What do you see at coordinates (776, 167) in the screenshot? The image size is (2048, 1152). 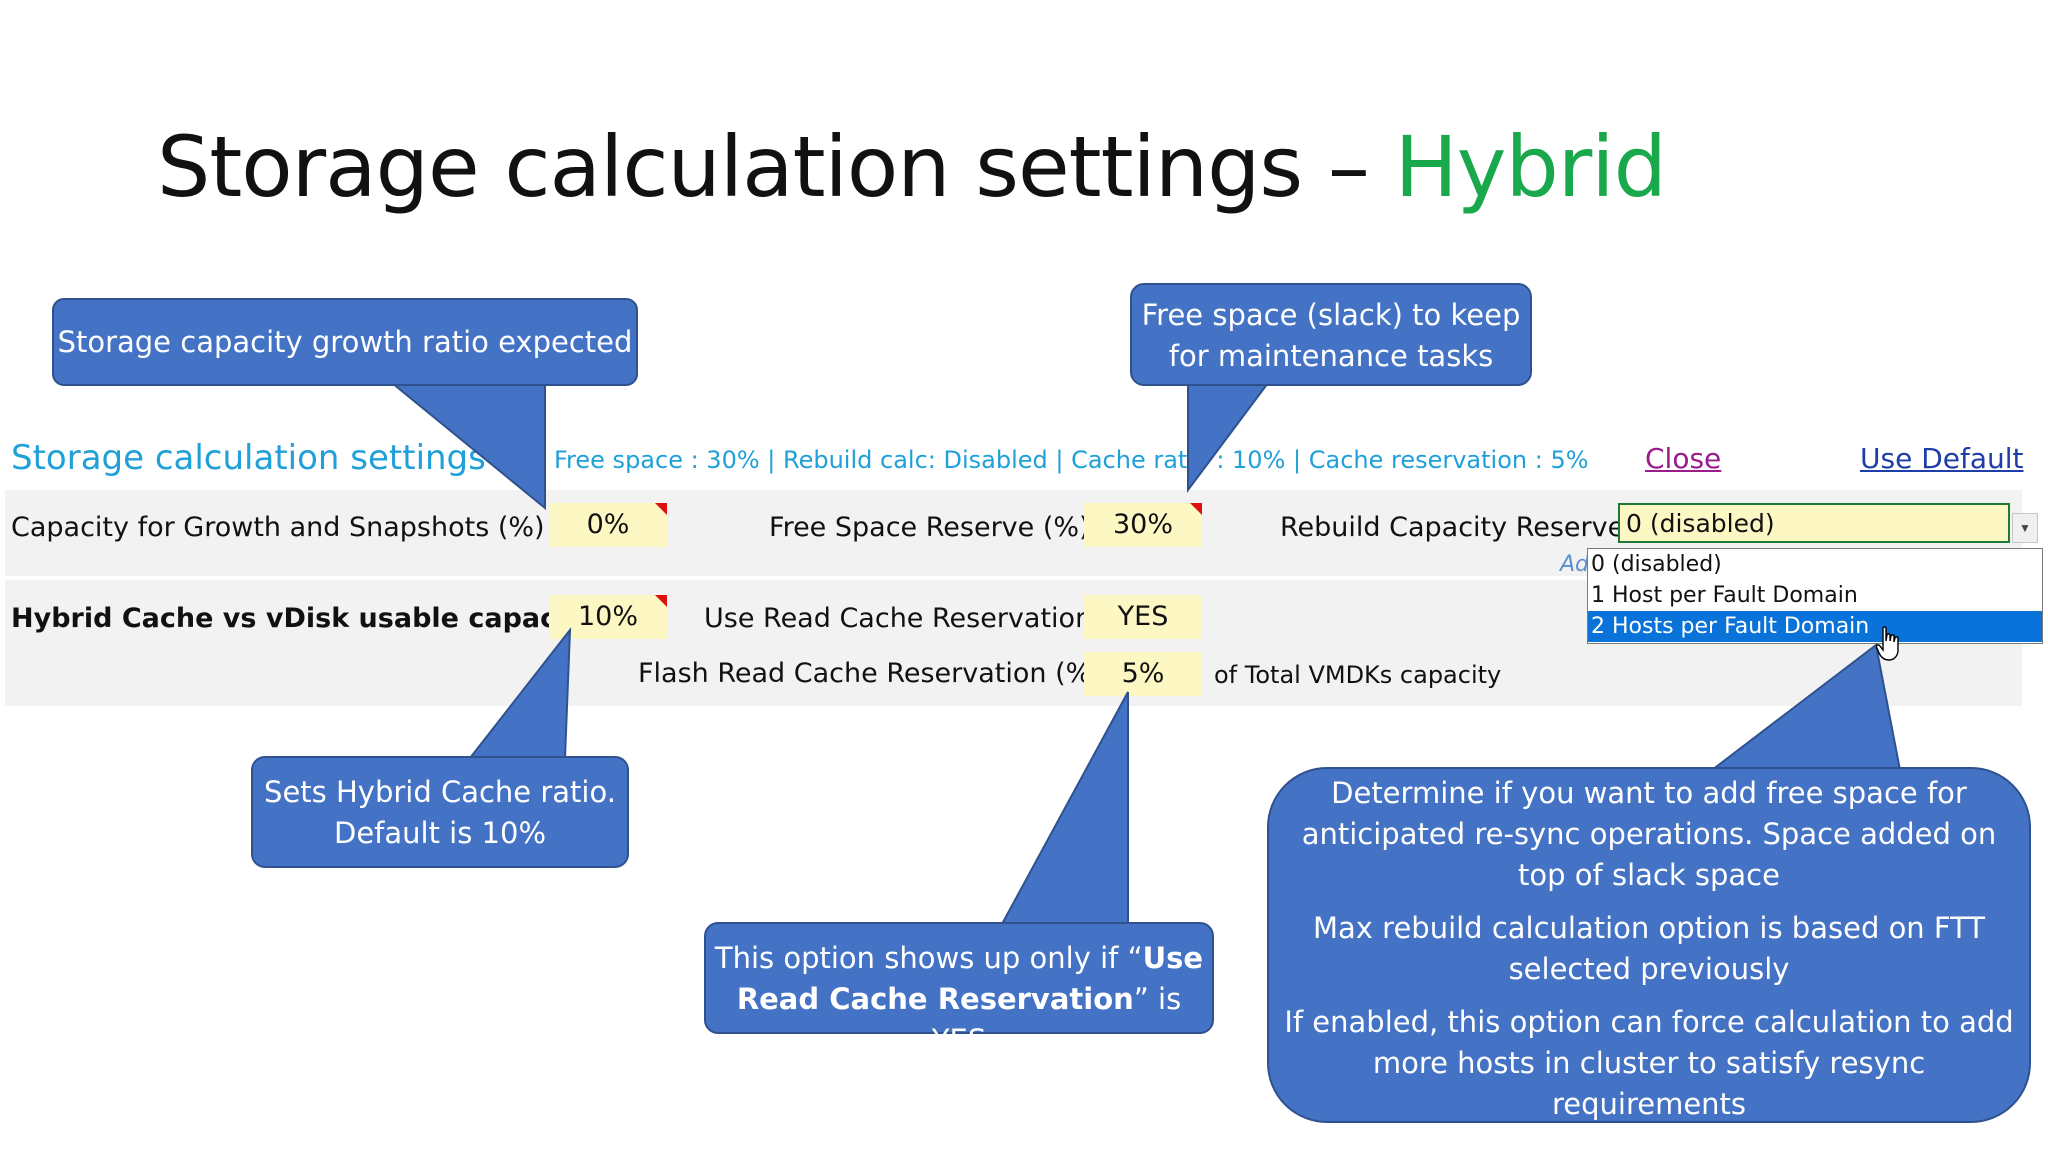 I see `slide-title-main: Storage calculation settings –` at bounding box center [776, 167].